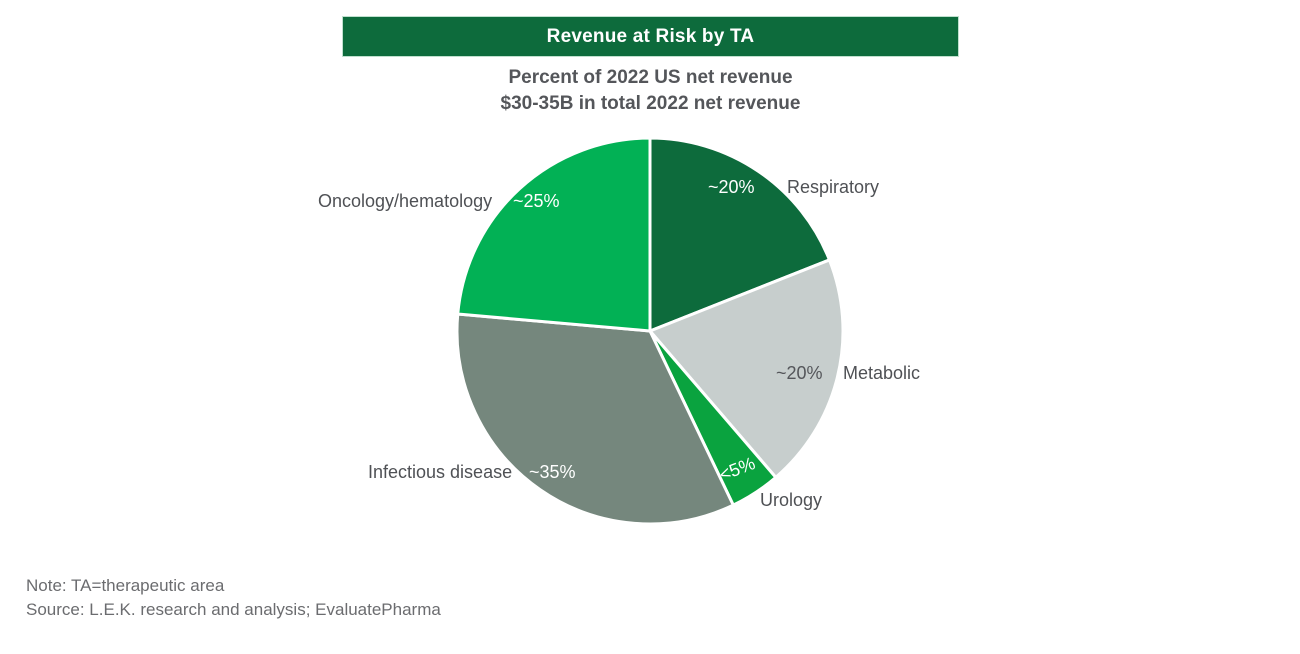 The image size is (1300, 654). I want to click on pie-slice-respiratory, so click(739, 234).